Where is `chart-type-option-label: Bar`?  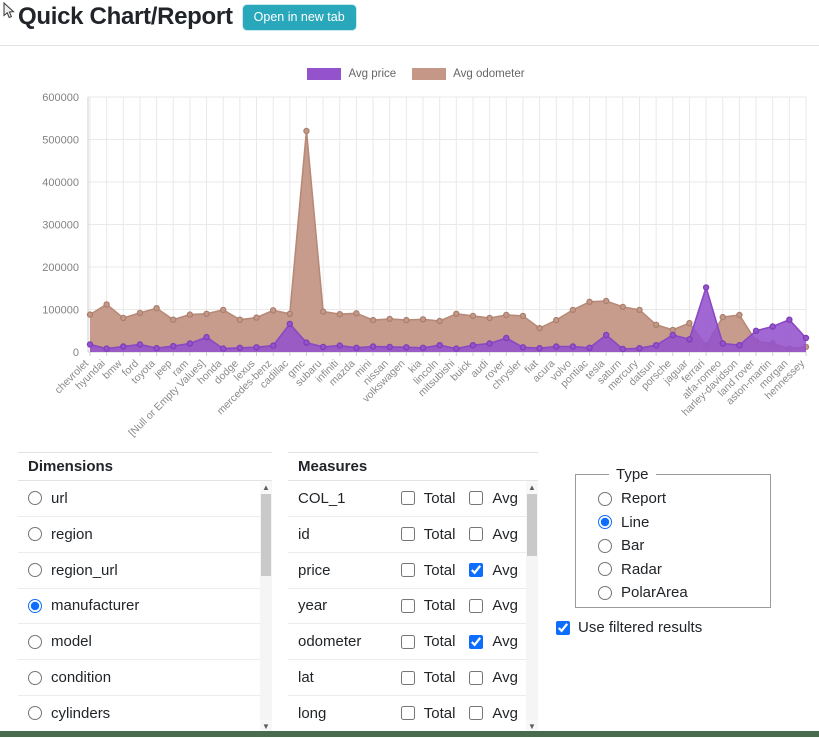 chart-type-option-label: Bar is located at coordinates (633, 546).